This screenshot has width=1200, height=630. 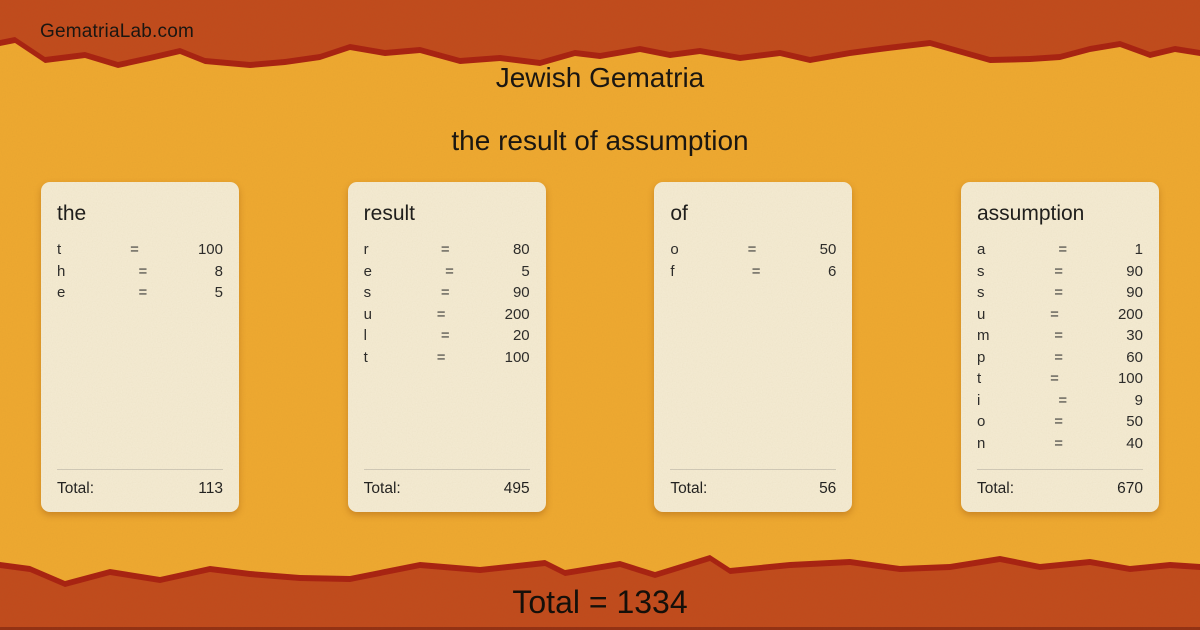 I want to click on total-value: 495, so click(x=516, y=488).